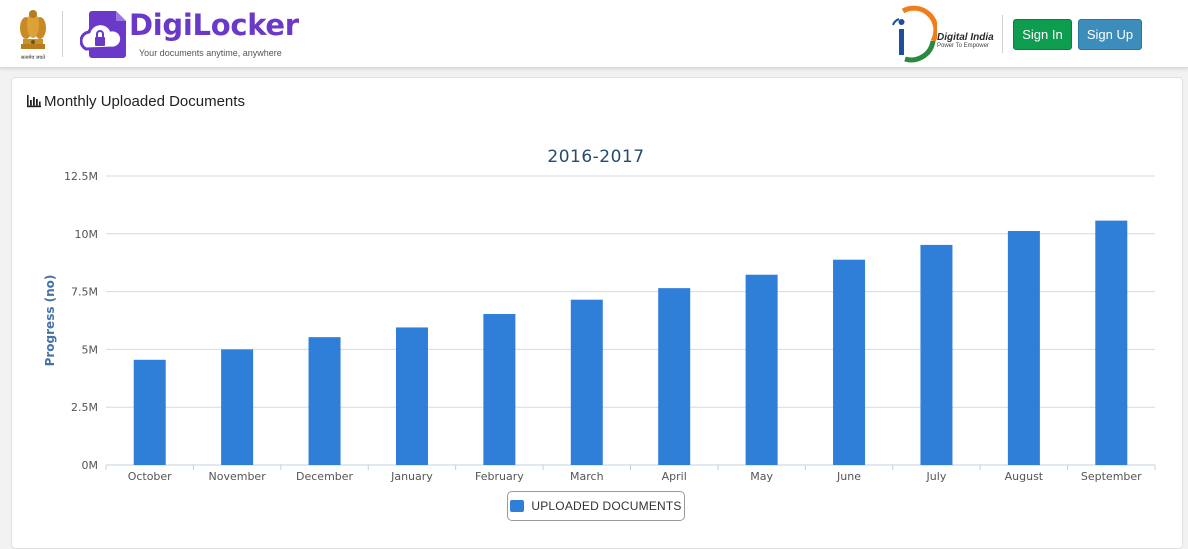  Describe the element at coordinates (761, 476) in the screenshot. I see `x-tick-label: May` at that location.